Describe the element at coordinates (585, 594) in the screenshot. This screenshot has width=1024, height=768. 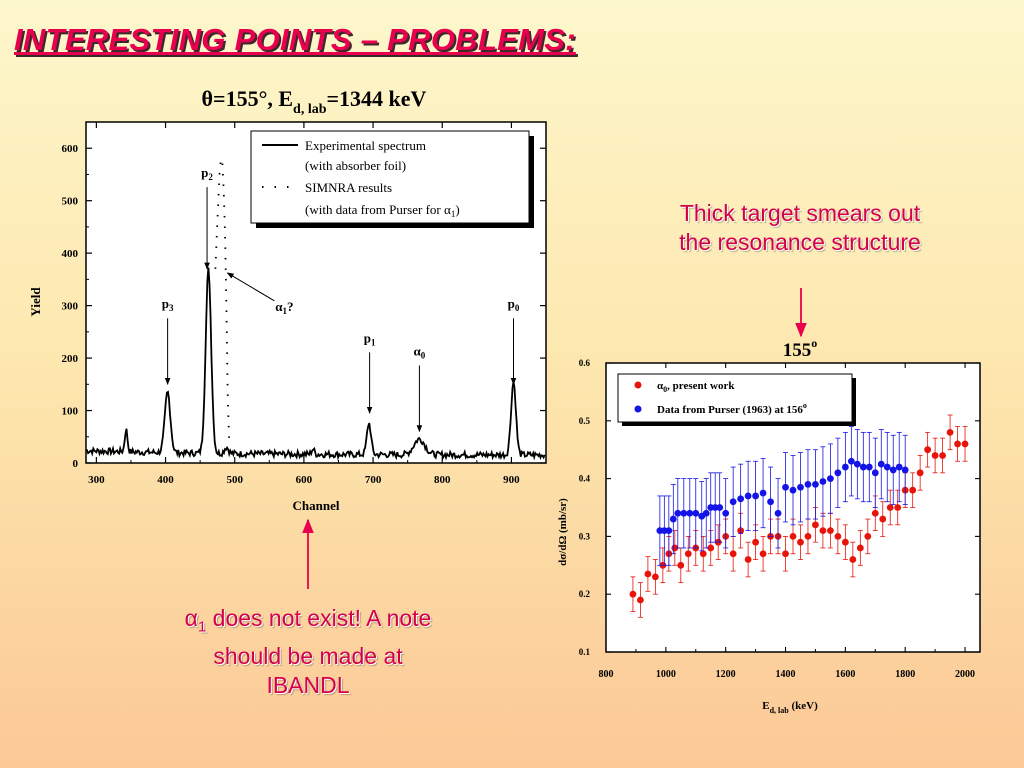
I see `y-tick-label: 0.2` at that location.